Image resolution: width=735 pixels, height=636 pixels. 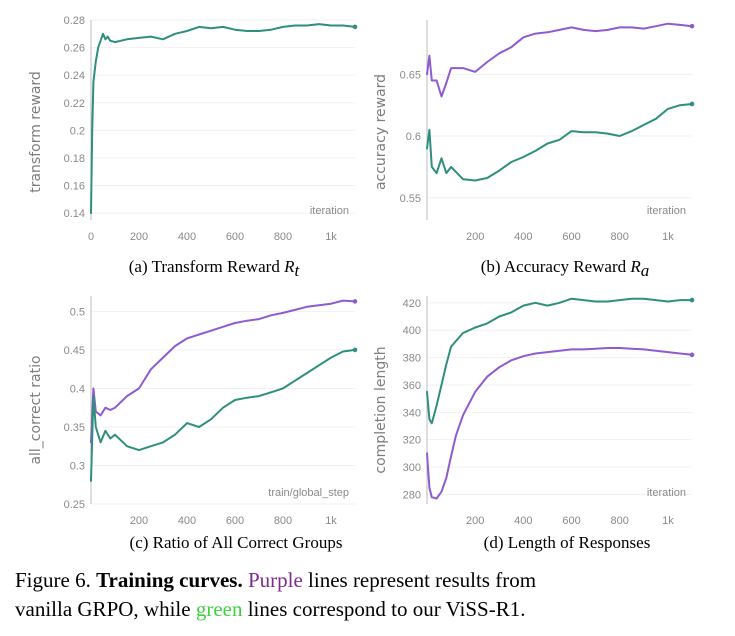 What do you see at coordinates (645, 270) in the screenshot?
I see `caption-subscript: a` at bounding box center [645, 270].